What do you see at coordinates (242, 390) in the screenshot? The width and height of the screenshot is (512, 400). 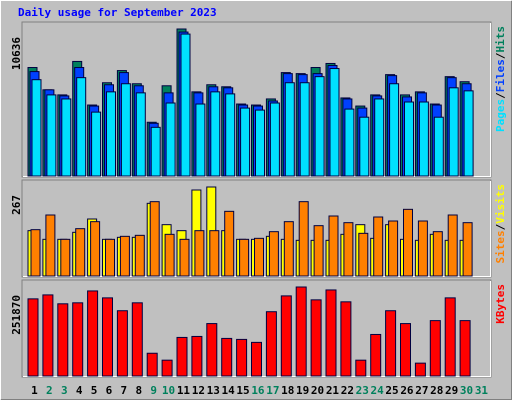 I see `x-tick-label: 15` at bounding box center [242, 390].